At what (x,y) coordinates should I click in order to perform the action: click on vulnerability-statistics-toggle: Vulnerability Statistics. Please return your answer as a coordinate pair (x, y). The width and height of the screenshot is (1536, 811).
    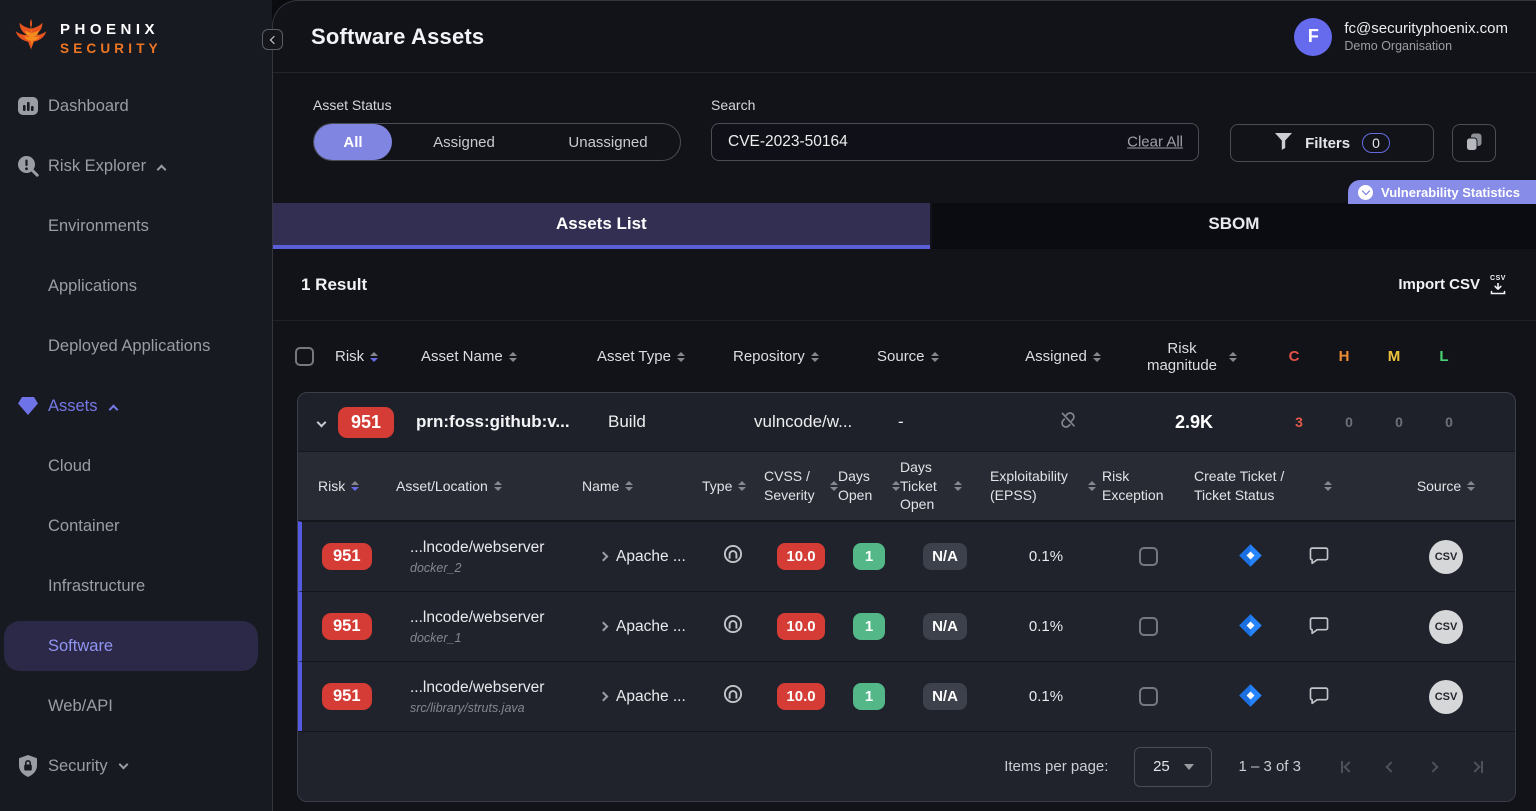
    Looking at the image, I should click on (1442, 192).